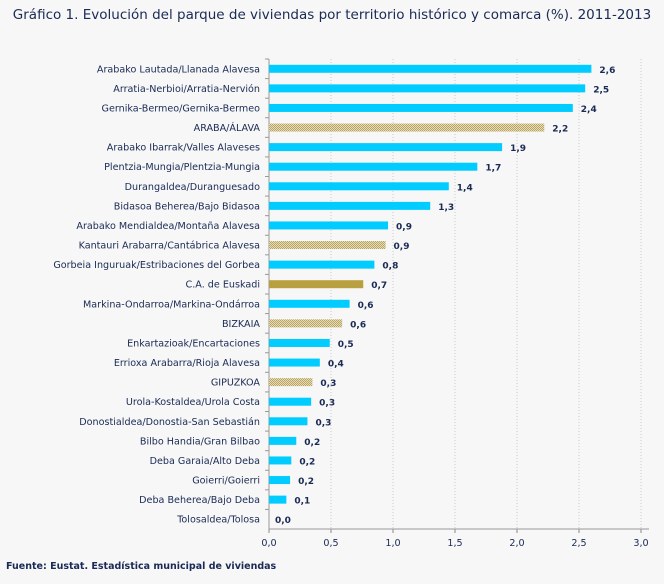  I want to click on x-tick-label: 0,0, so click(268, 543).